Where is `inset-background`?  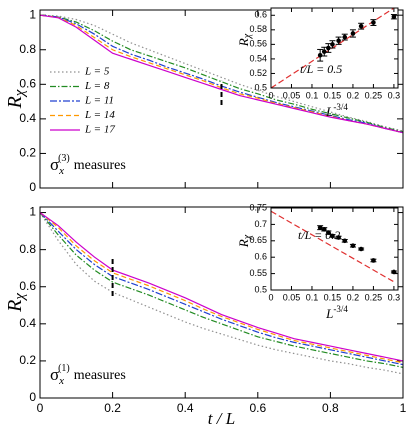
inset-background is located at coordinates (334, 249).